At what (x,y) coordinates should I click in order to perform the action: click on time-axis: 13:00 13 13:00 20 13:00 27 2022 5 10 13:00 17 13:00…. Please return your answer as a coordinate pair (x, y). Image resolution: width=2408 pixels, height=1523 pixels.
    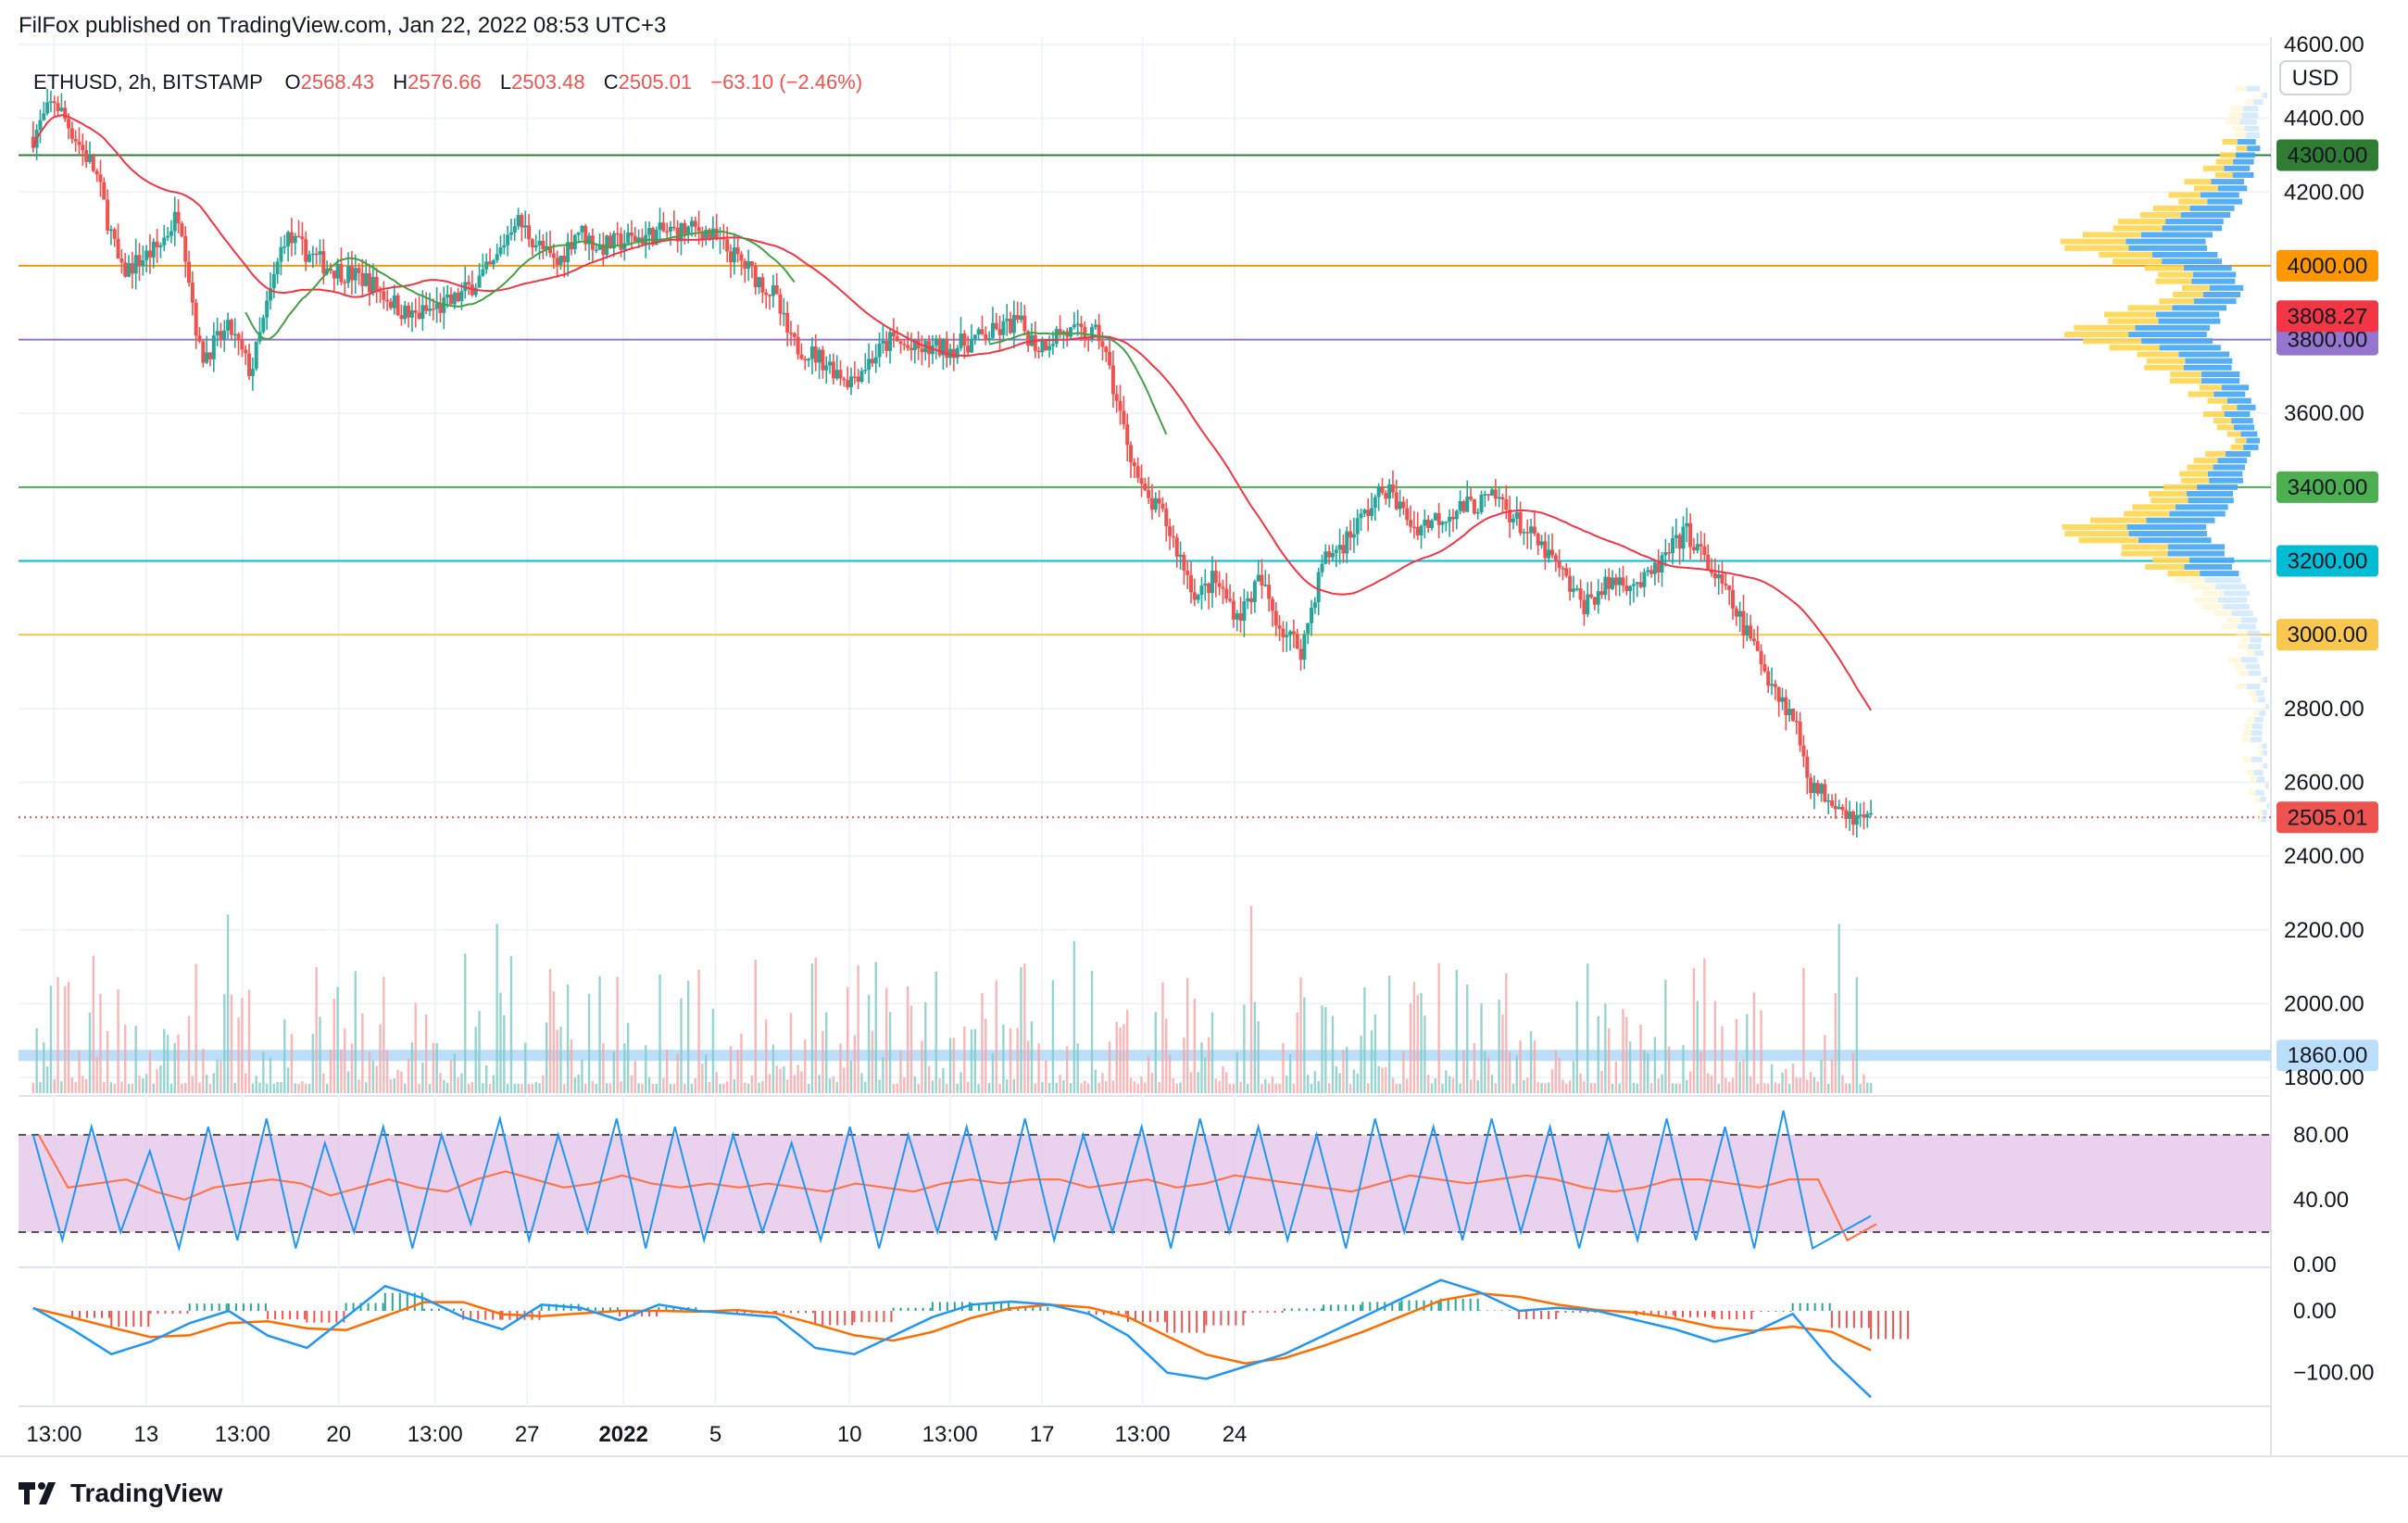
    Looking at the image, I should click on (636, 1434).